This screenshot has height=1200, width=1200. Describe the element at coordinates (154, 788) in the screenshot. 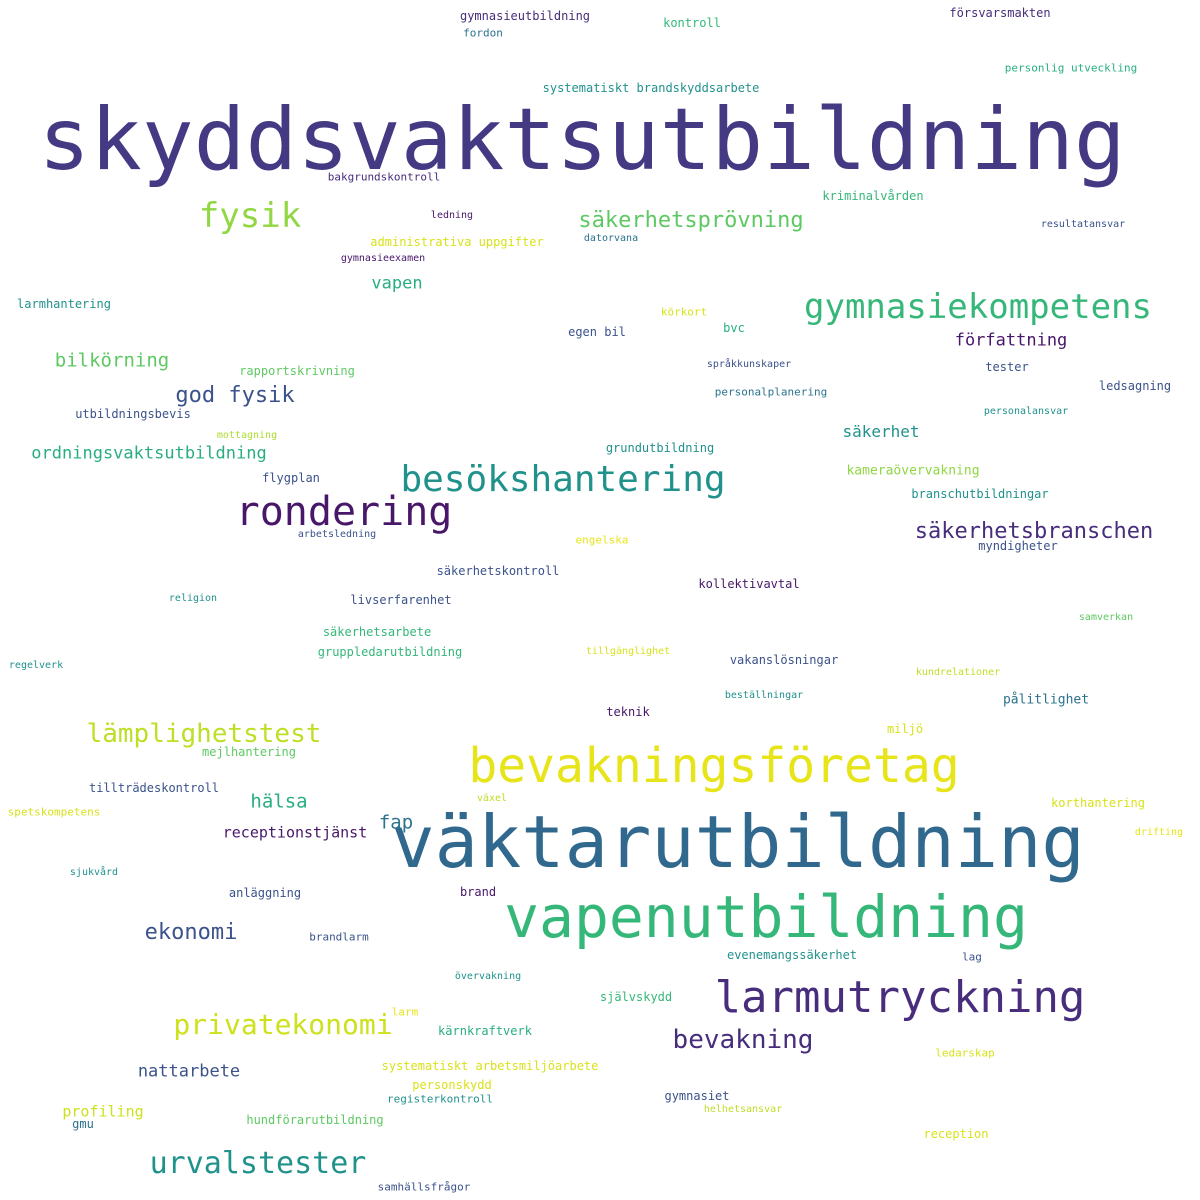

I see `cloud-word: tillträdeskontroll` at that location.